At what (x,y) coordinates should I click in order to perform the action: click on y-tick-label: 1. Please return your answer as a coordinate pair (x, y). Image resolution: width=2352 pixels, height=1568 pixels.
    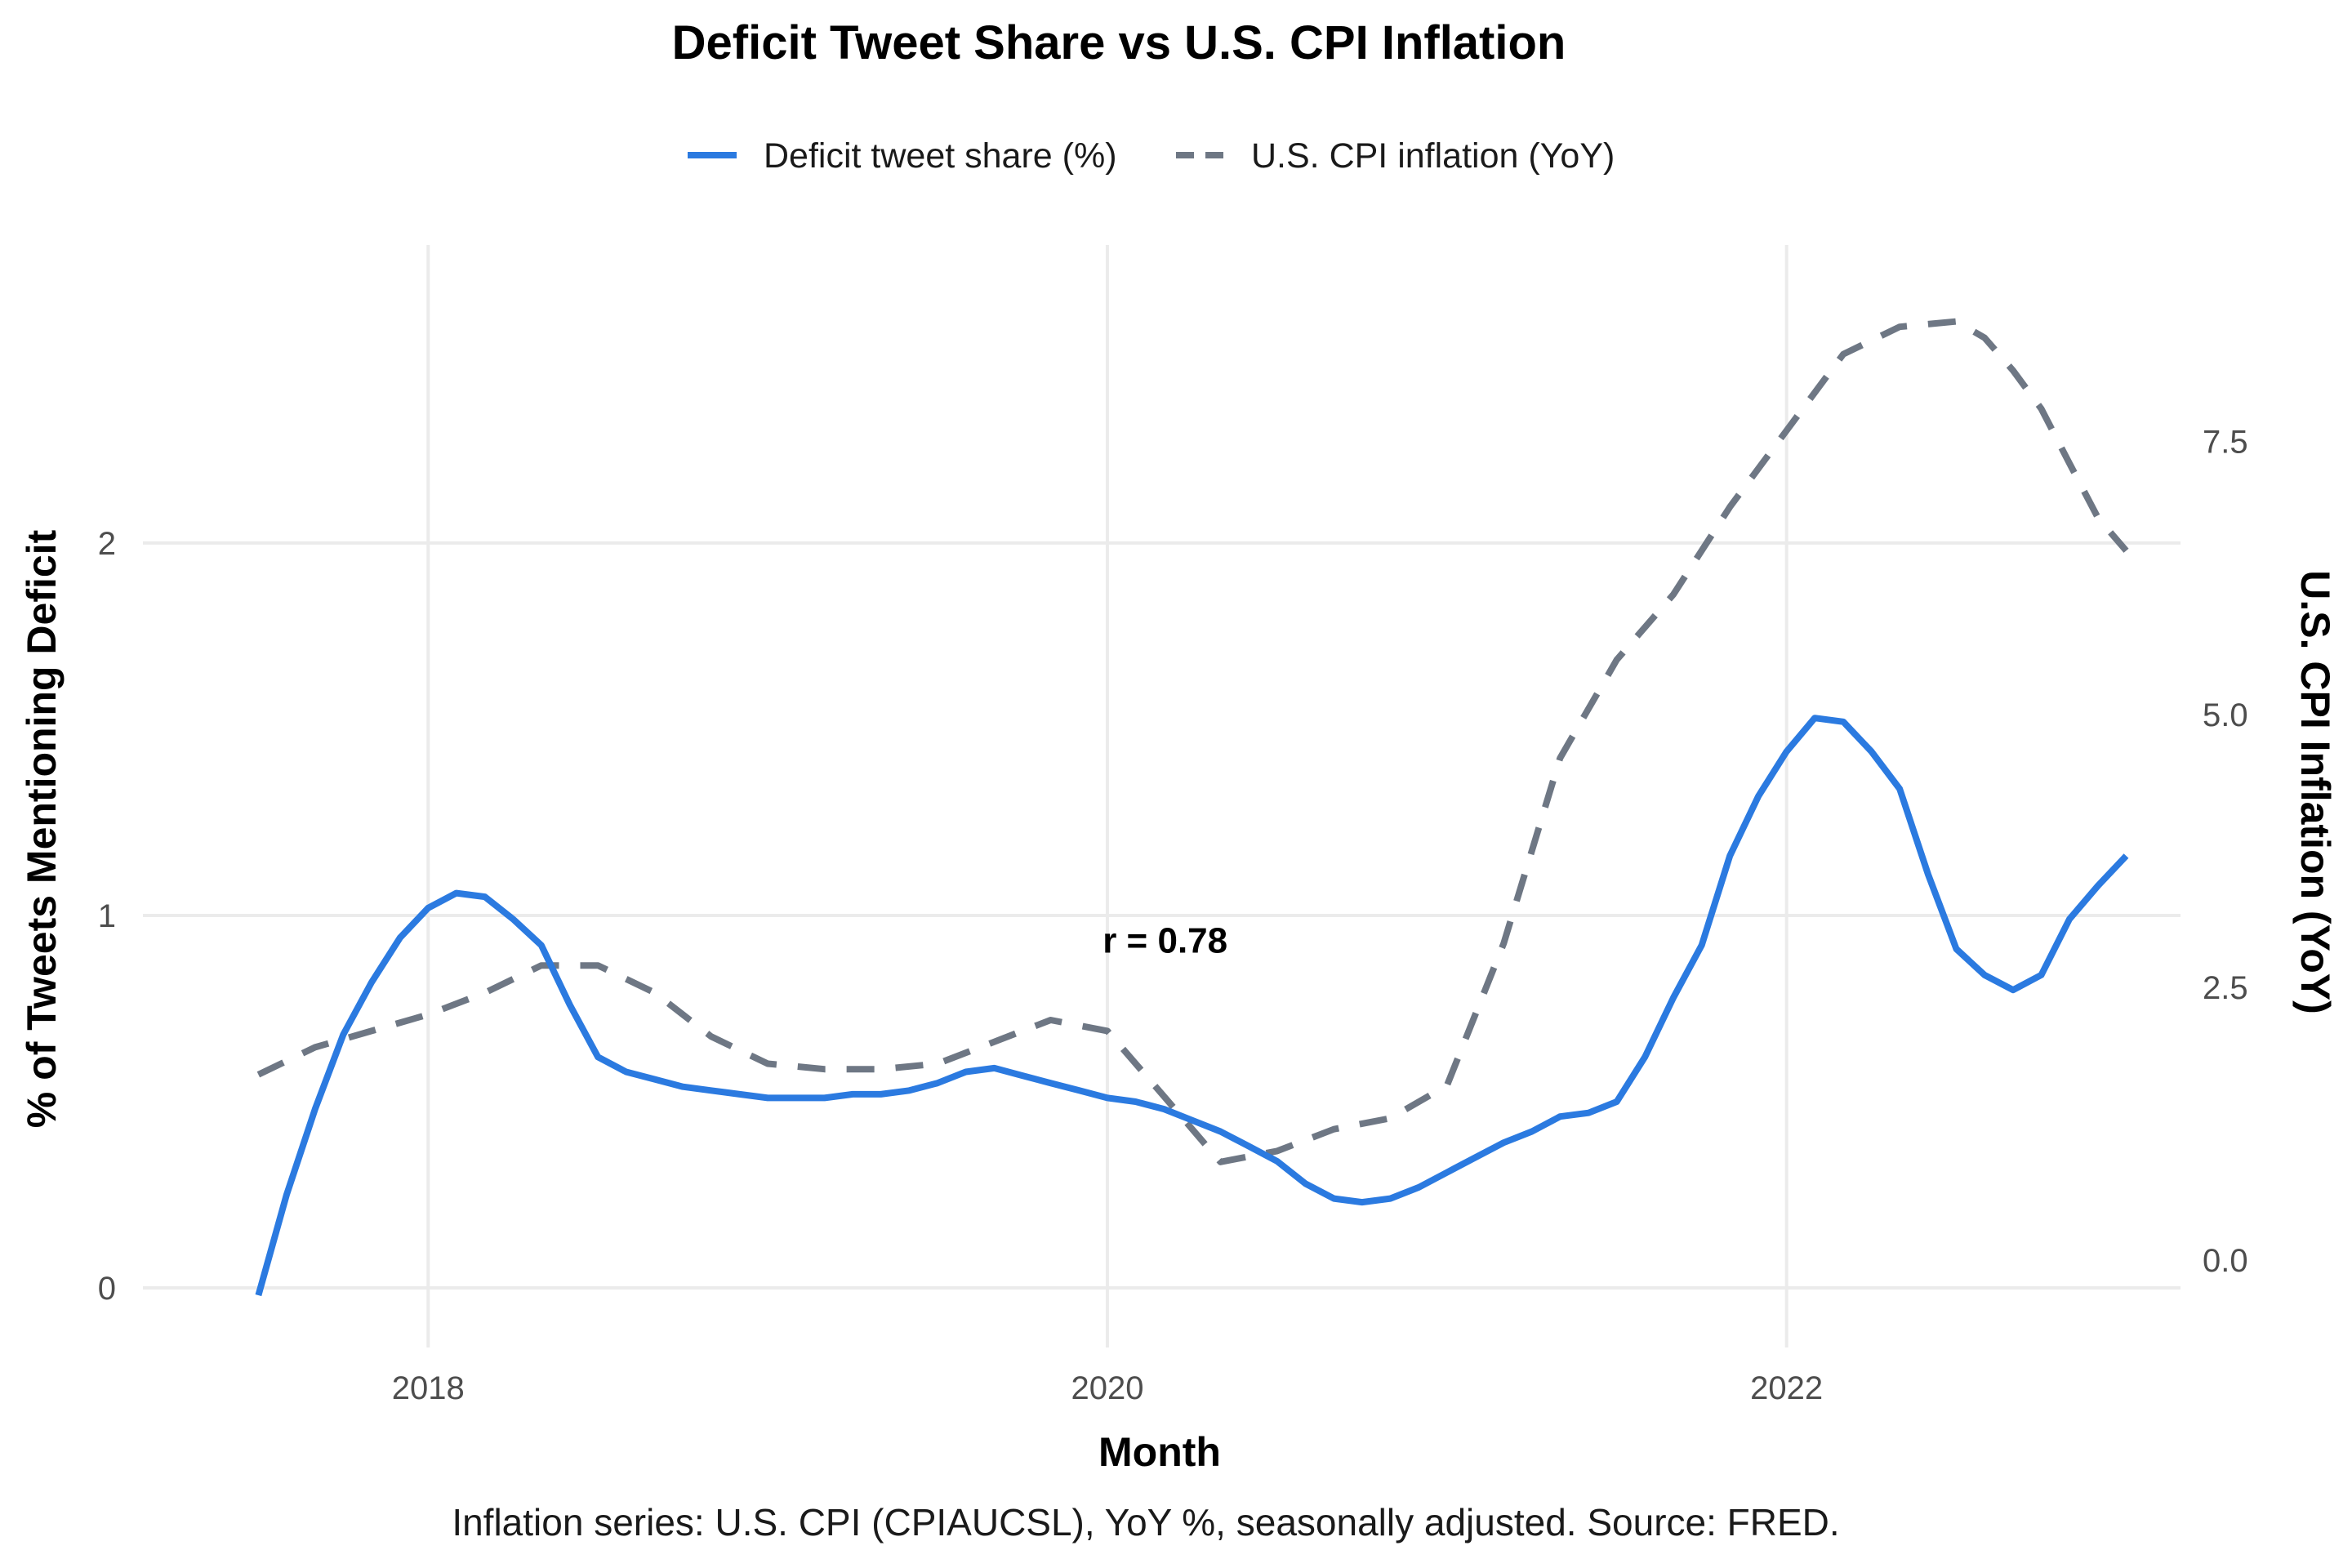
    Looking at the image, I should click on (107, 916).